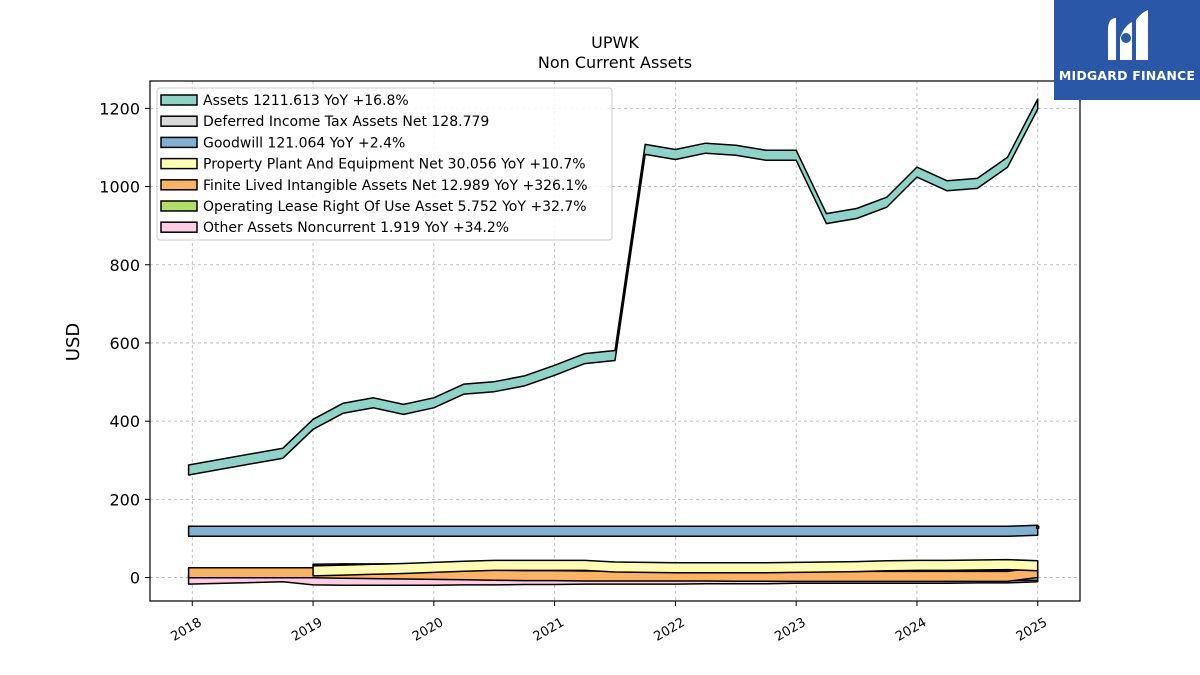 The image size is (1200, 675). Describe the element at coordinates (179, 185) in the screenshot. I see `legend-swatch-finite-lived-intangible-assets-net` at that location.